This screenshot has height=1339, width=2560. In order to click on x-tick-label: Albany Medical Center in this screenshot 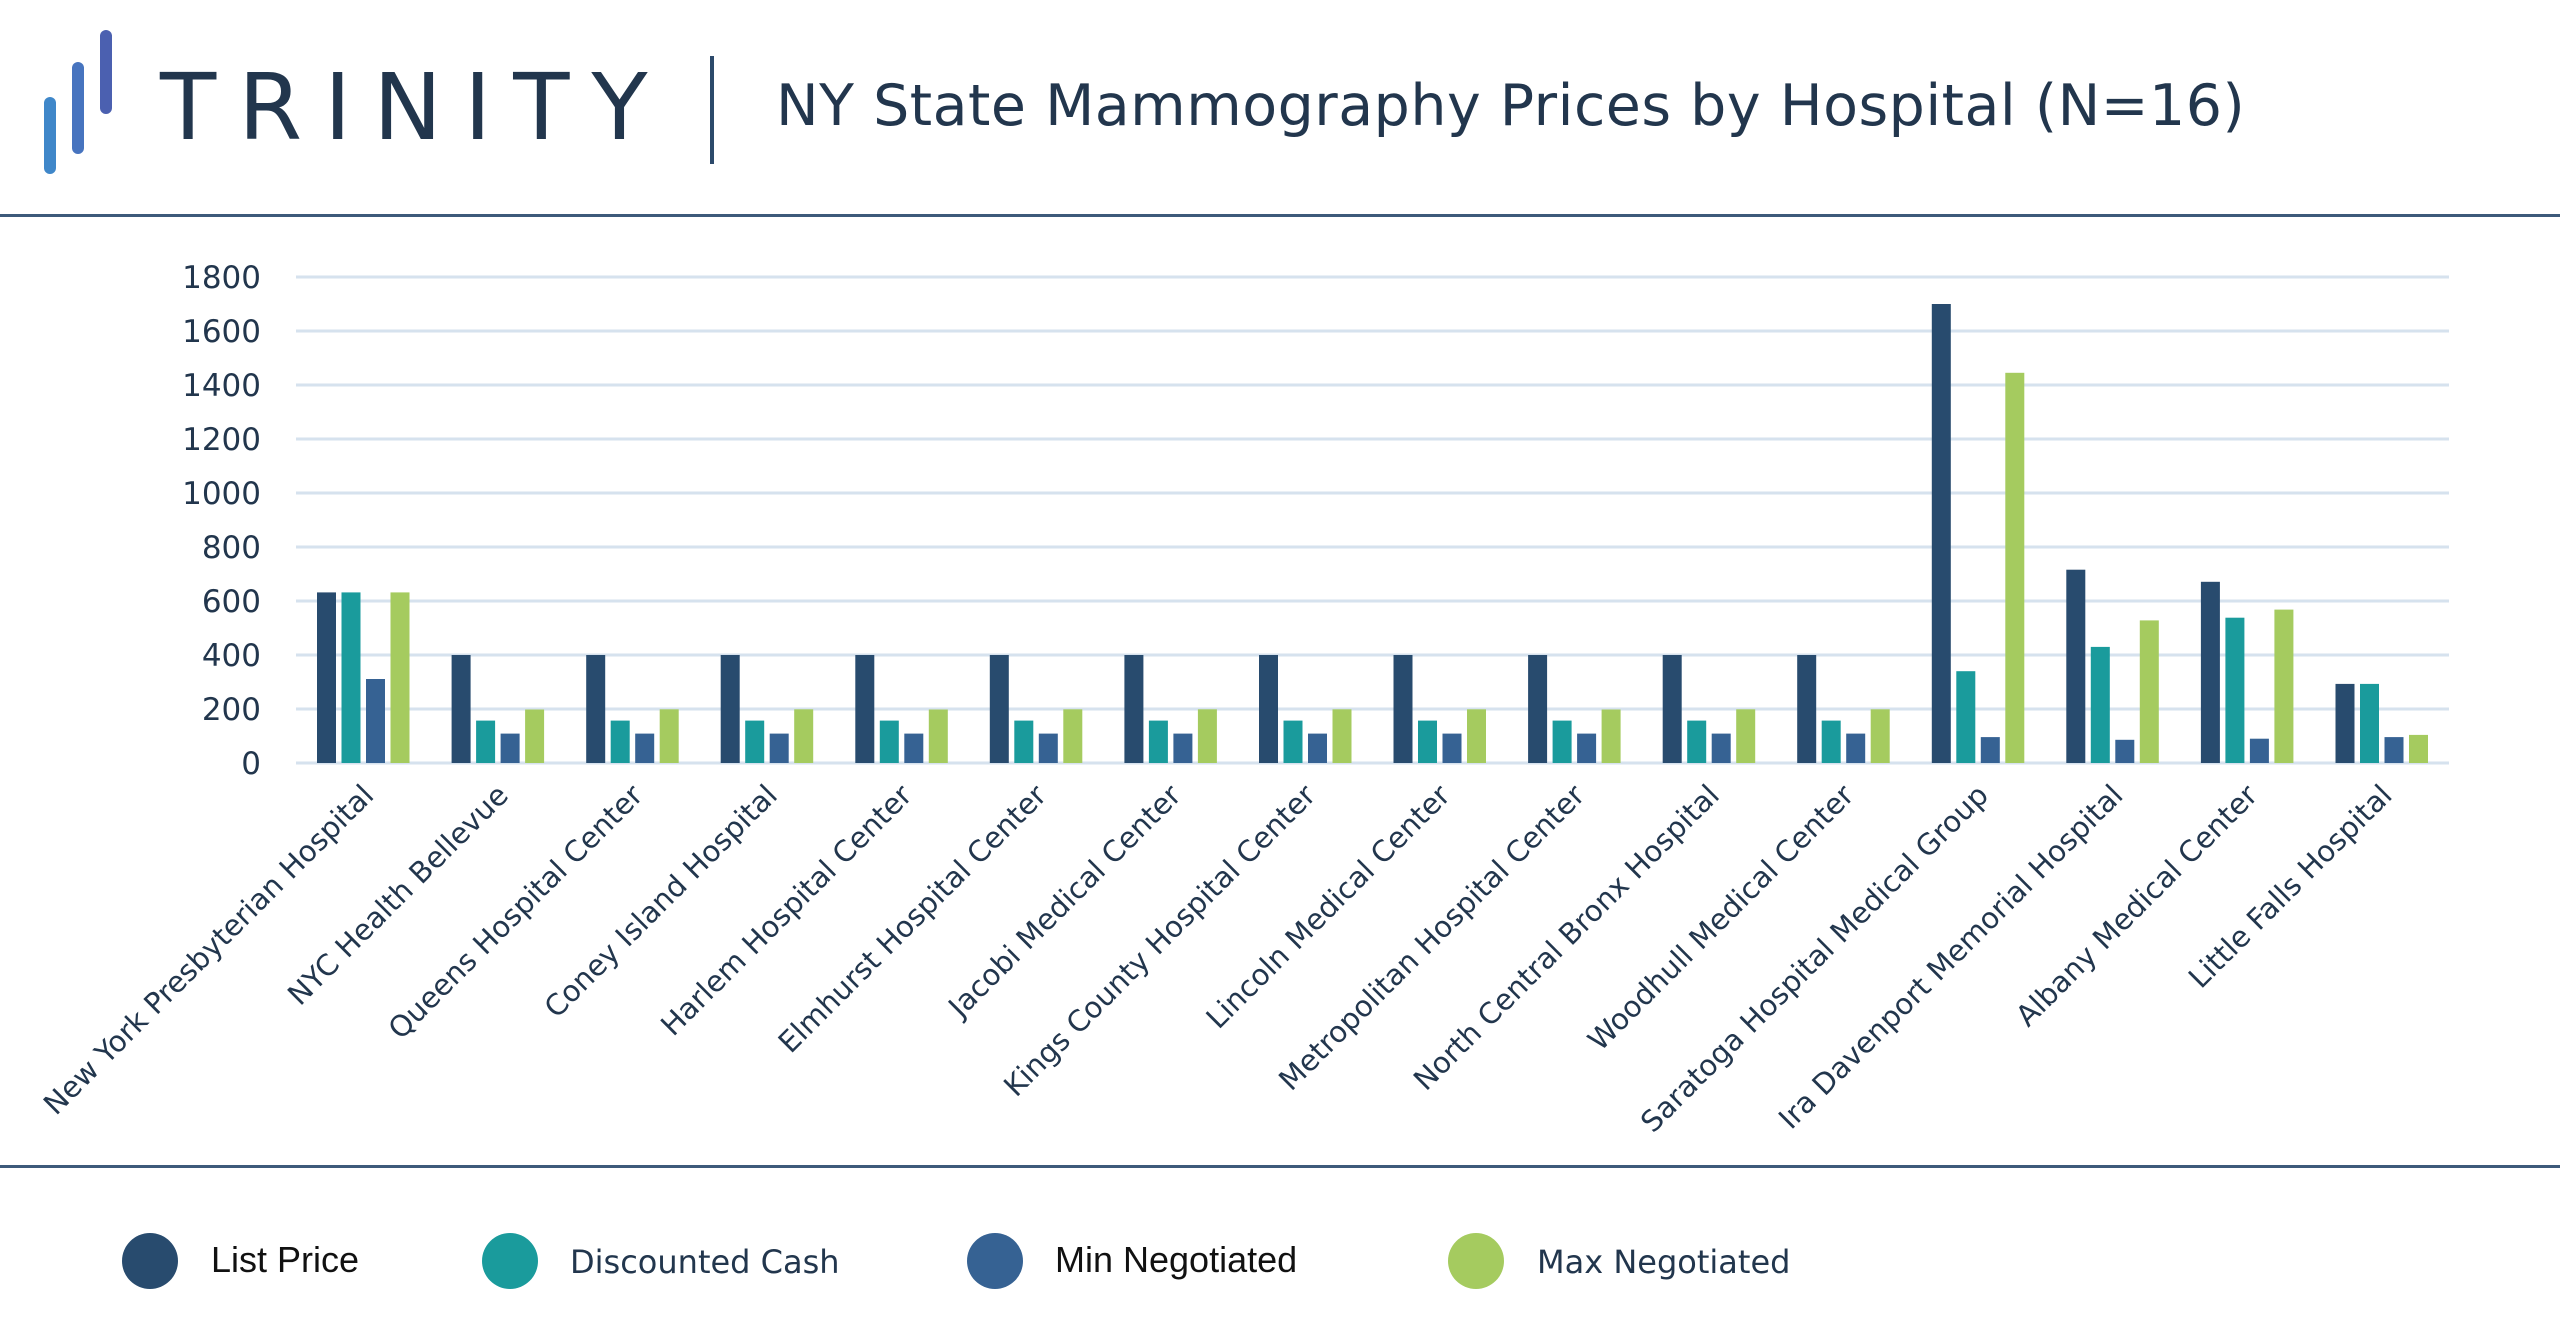, I will do `click(2136, 905)`.